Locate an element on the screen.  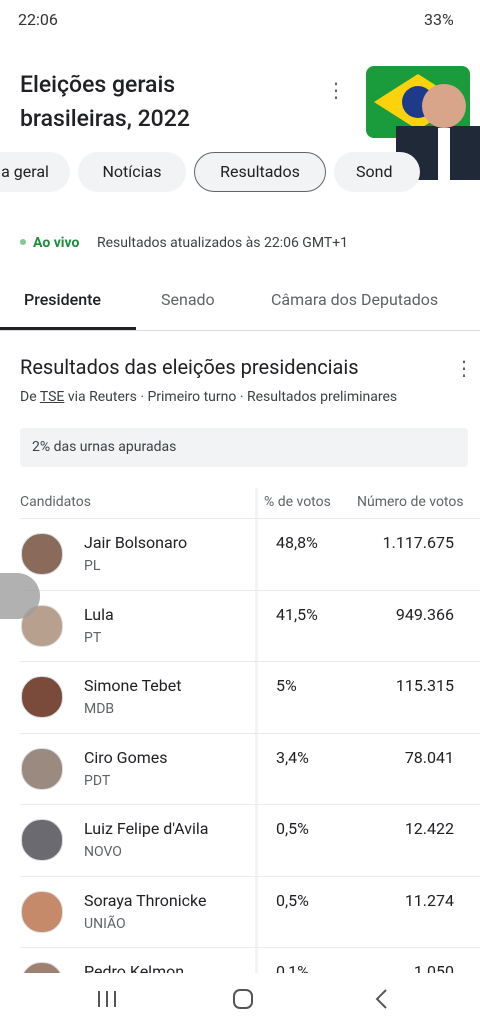
party: PT is located at coordinates (93, 637).